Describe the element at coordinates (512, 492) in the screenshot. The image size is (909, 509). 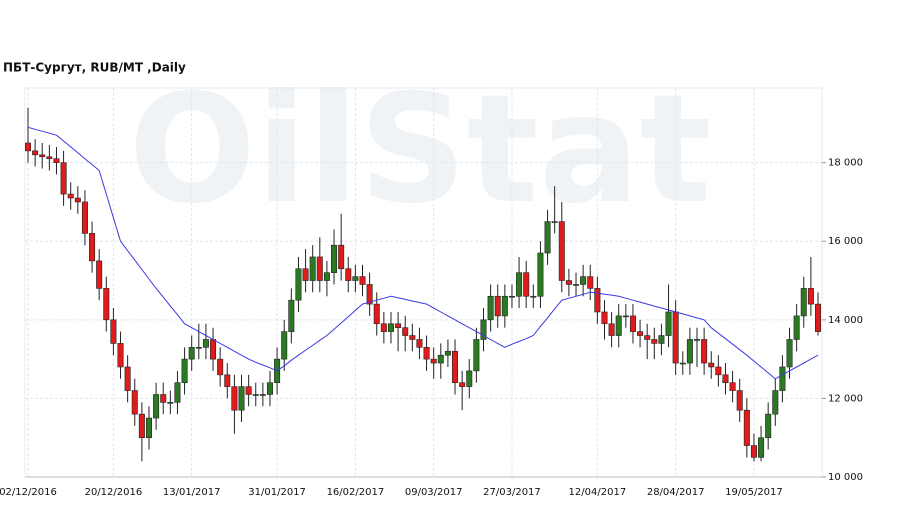
I see `x-tick-label: 27/03/2017` at that location.